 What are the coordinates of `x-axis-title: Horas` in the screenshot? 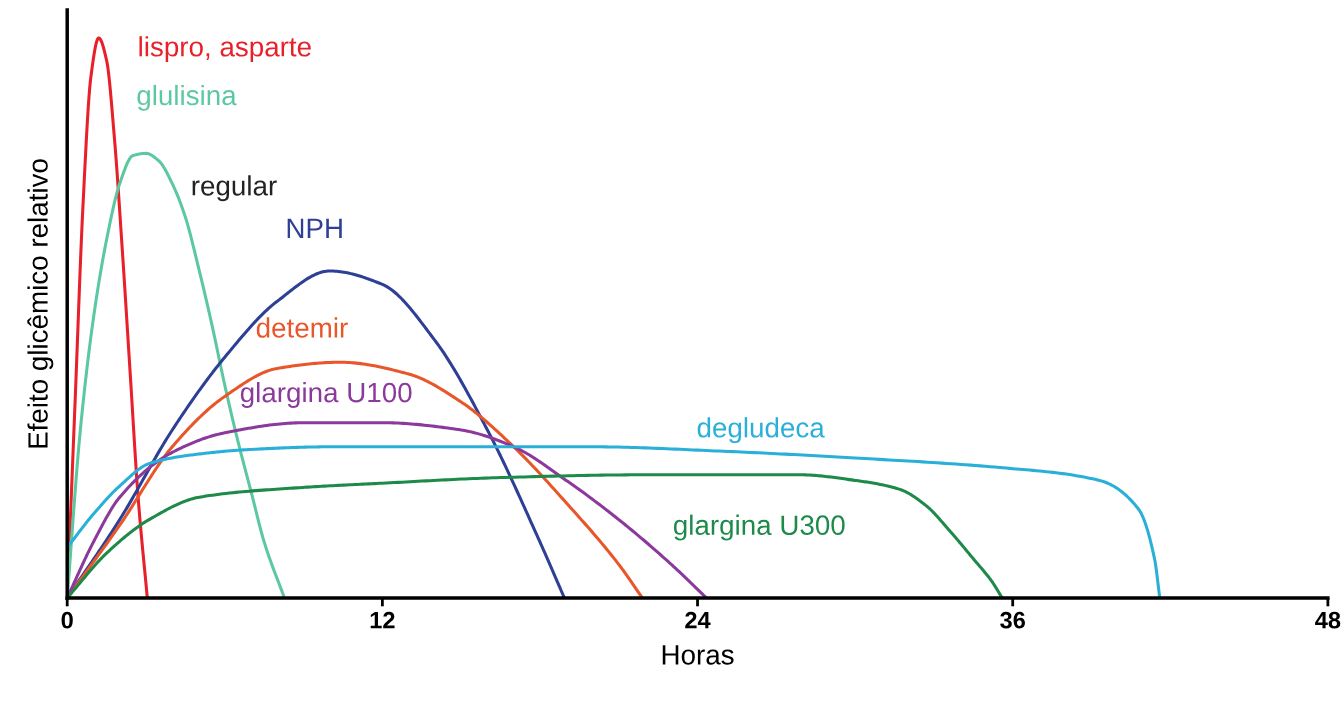 It's located at (698, 655).